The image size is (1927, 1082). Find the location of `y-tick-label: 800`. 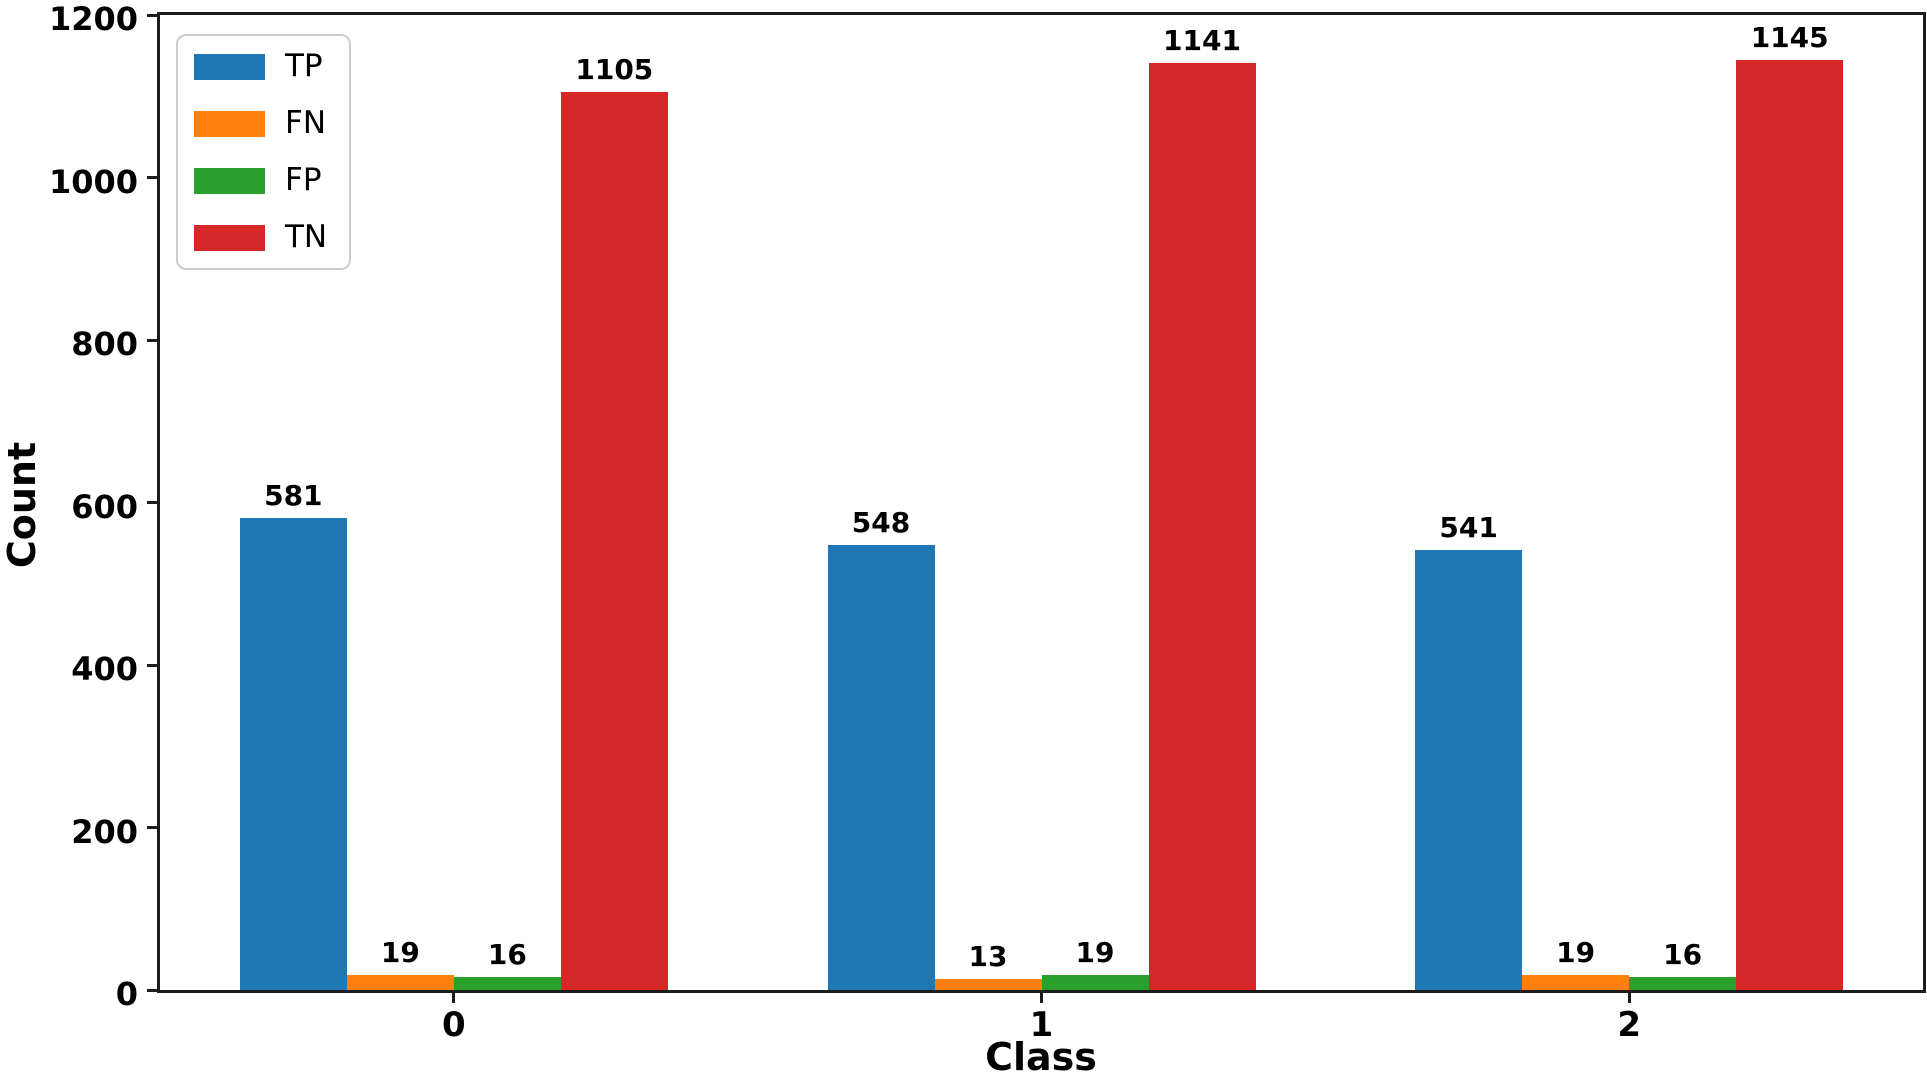

y-tick-label: 800 is located at coordinates (104, 344).